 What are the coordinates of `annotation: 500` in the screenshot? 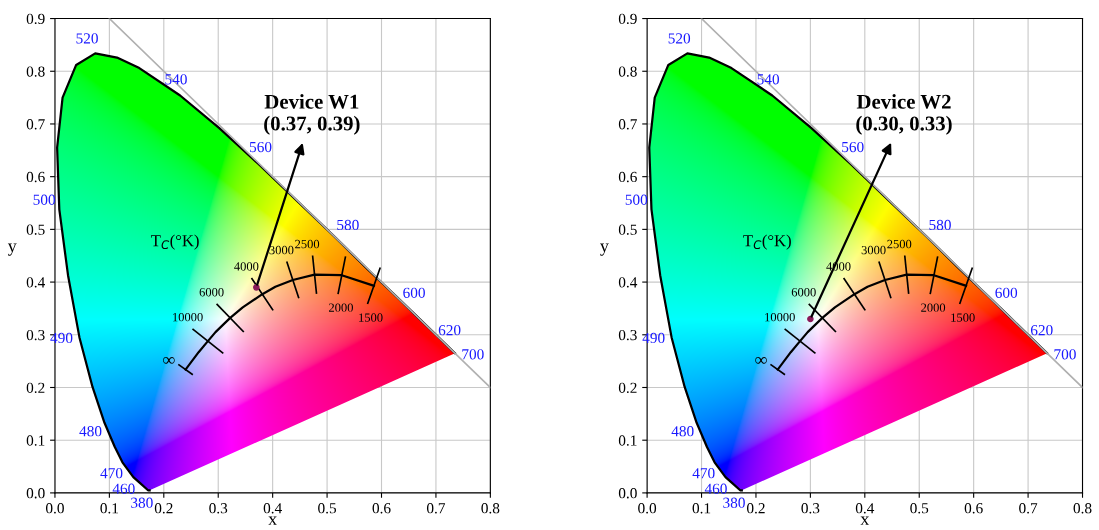 It's located at (636, 199).